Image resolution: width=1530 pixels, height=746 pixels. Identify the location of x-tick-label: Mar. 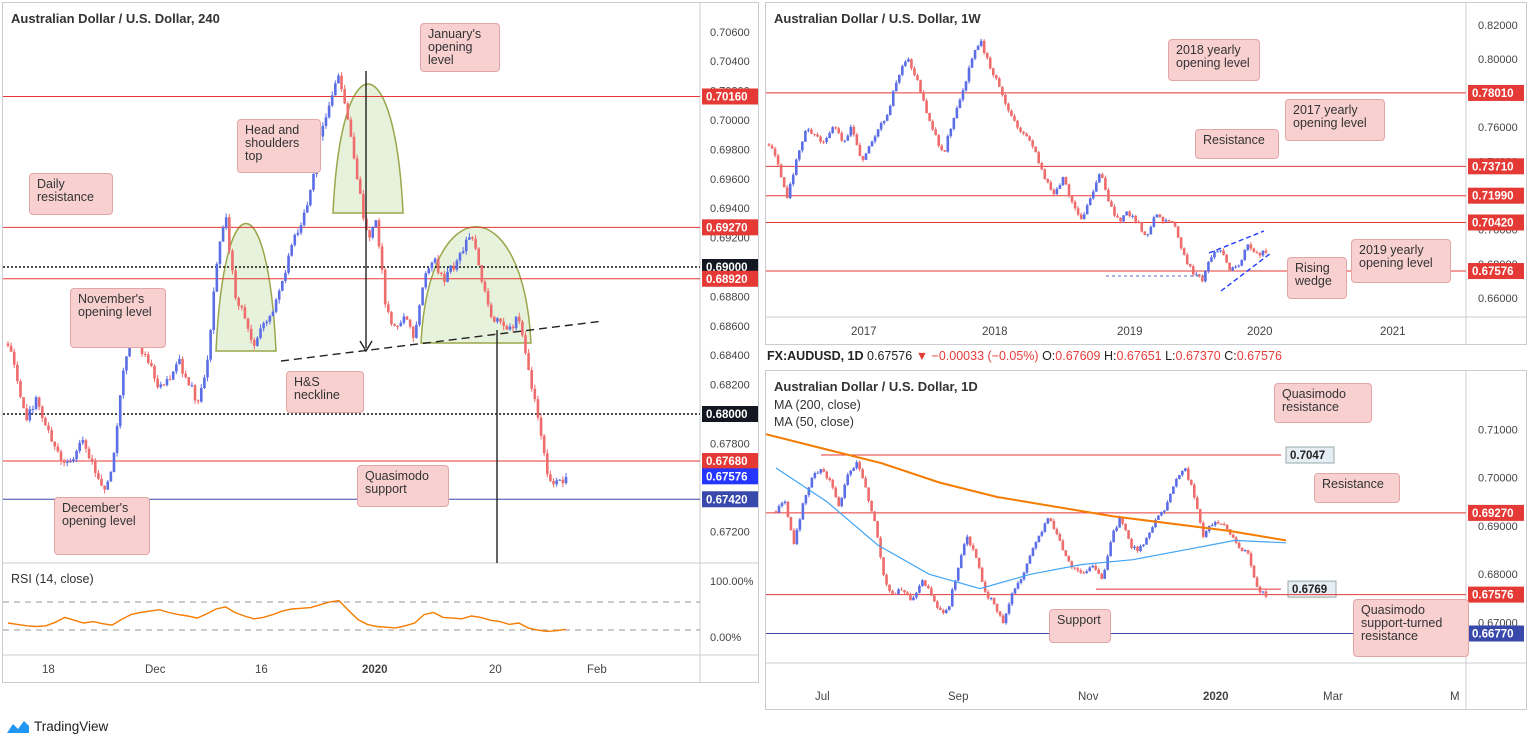
(1333, 697).